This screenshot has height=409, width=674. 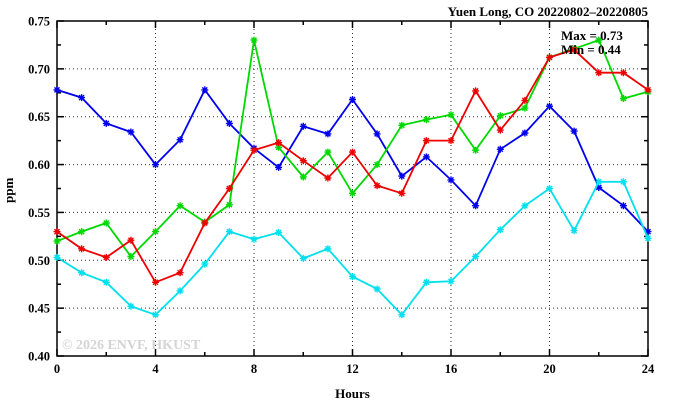 I want to click on x-tick-label: 8, so click(x=254, y=369).